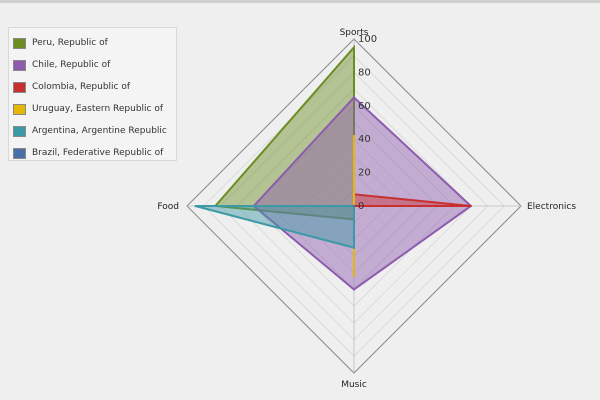 The image size is (600, 400). What do you see at coordinates (364, 72) in the screenshot?
I see `tick-label: 80` at bounding box center [364, 72].